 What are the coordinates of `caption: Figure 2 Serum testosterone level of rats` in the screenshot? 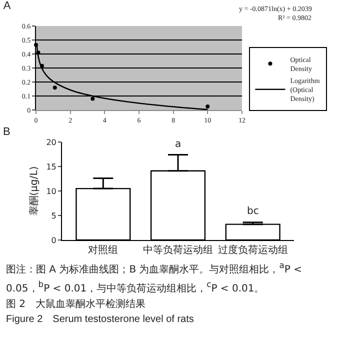 It's located at (100, 319).